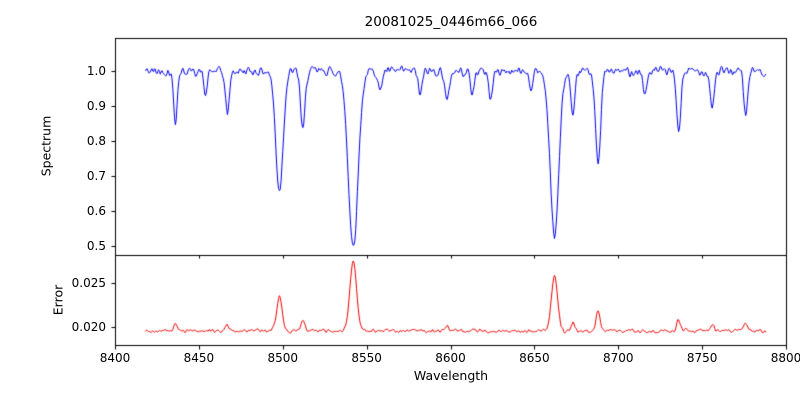 Image resolution: width=800 pixels, height=400 pixels. What do you see at coordinates (115, 358) in the screenshot?
I see `x-tick-label: 8400` at bounding box center [115, 358].